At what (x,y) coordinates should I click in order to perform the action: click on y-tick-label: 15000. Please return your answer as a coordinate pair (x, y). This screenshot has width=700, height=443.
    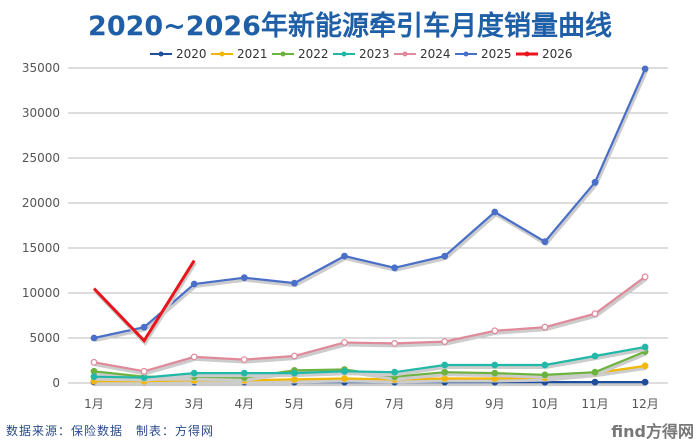
    Looking at the image, I should click on (41, 248).